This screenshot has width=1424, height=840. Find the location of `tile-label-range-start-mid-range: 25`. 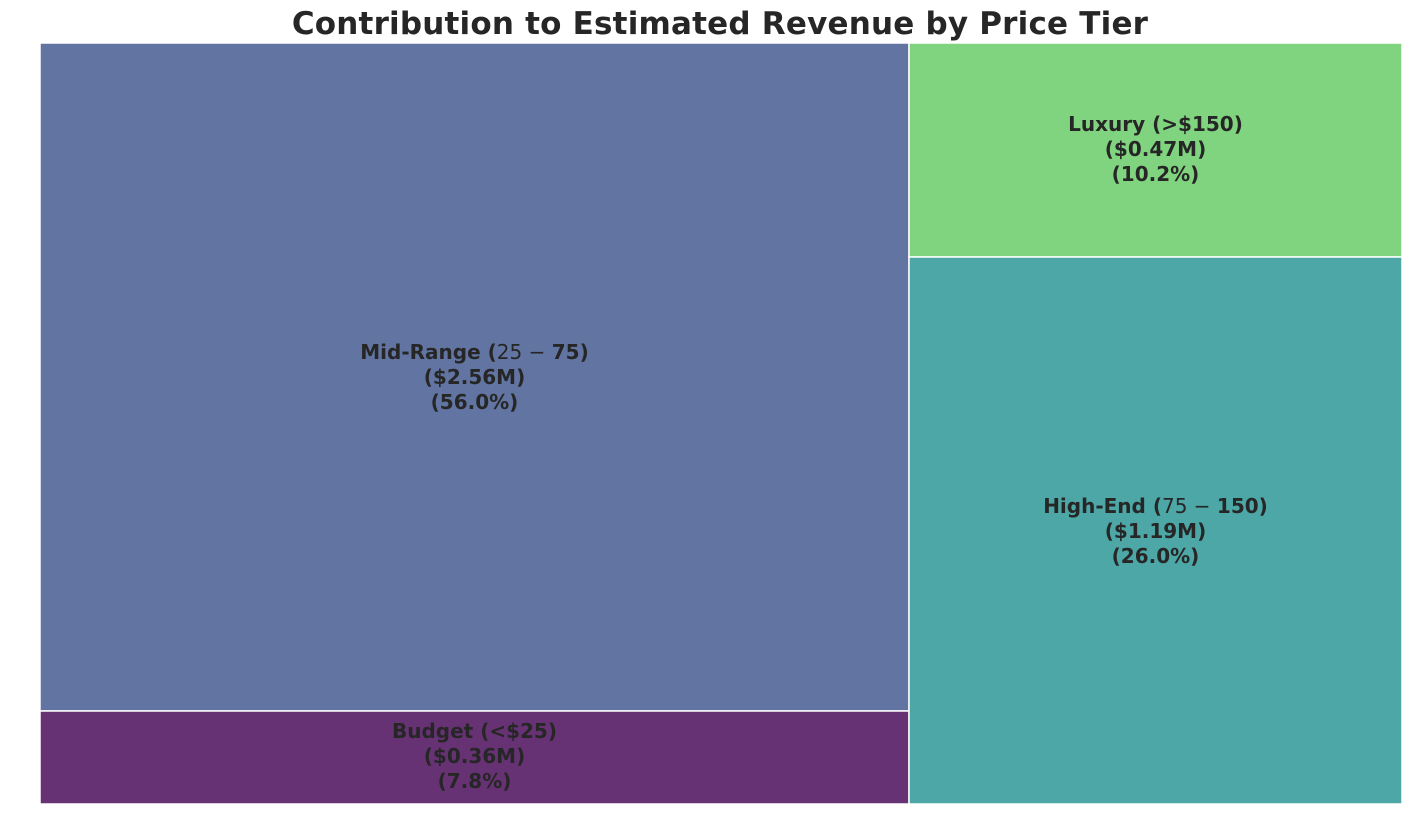

tile-label-range-start-mid-range: 25 is located at coordinates (509, 352).